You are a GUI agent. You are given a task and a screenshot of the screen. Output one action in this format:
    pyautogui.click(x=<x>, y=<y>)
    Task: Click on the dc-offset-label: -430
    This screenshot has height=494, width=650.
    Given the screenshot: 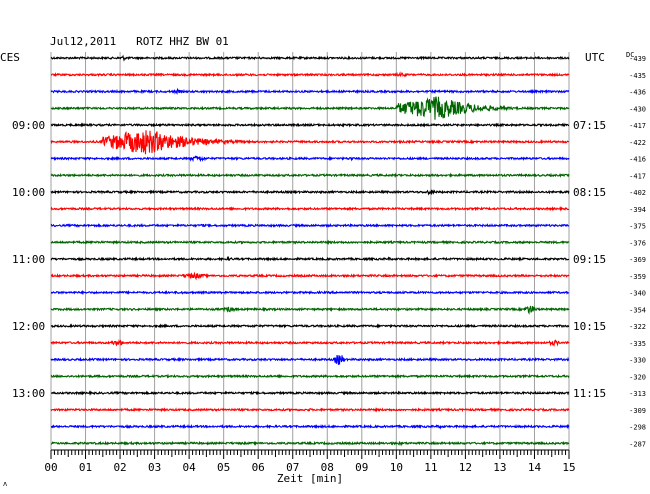 What is the action you would take?
    pyautogui.click(x=637, y=109)
    